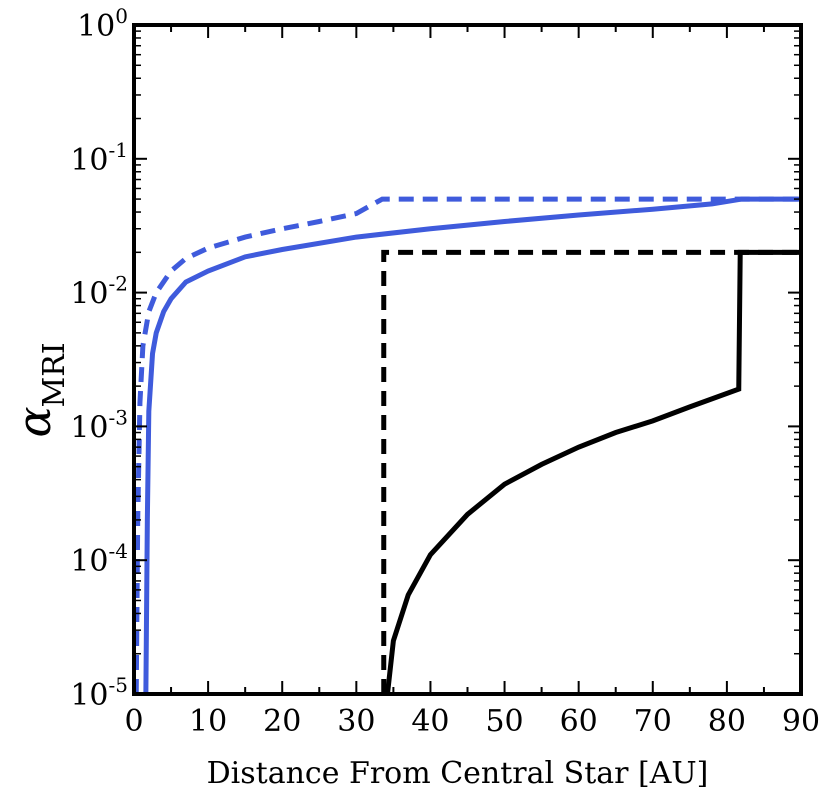  Describe the element at coordinates (208, 721) in the screenshot. I see `x-tick-label: 10` at that location.